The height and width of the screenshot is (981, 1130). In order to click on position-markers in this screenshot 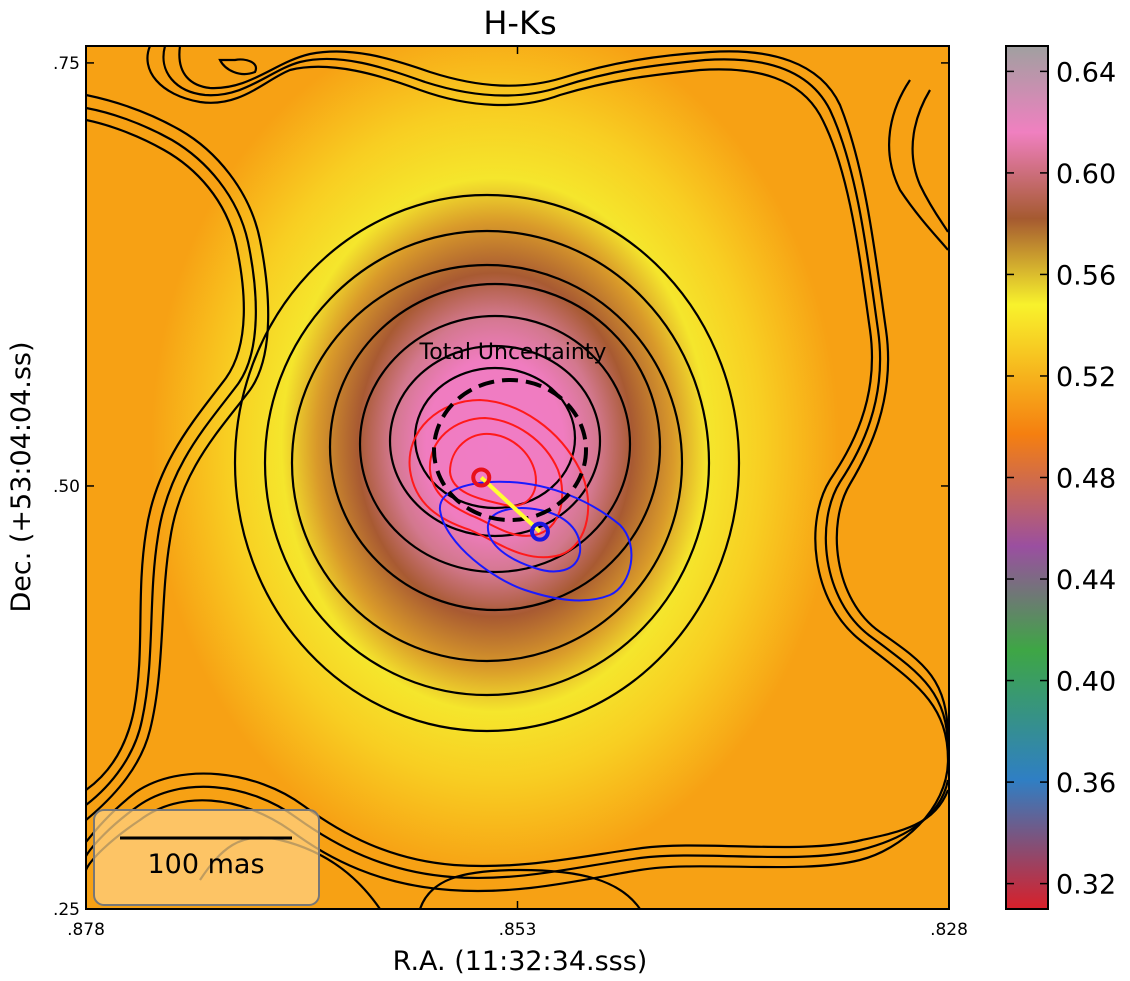, I will do `click(510, 504)`.